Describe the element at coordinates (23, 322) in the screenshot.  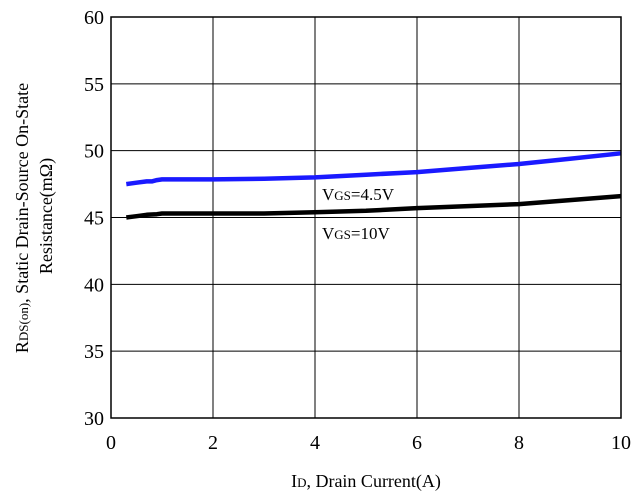
I see `y-axis-title-sub: DS(on)` at that location.